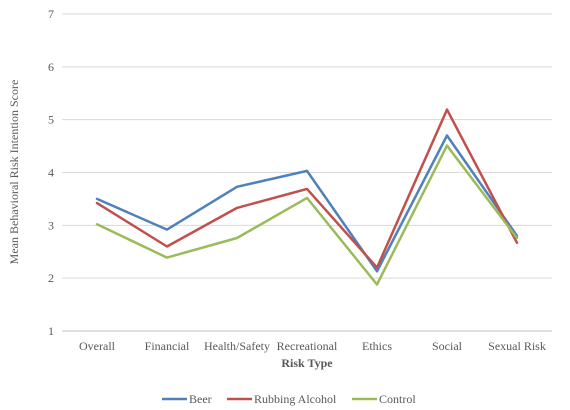  Describe the element at coordinates (200, 399) in the screenshot. I see `legend-label: Beer` at that location.